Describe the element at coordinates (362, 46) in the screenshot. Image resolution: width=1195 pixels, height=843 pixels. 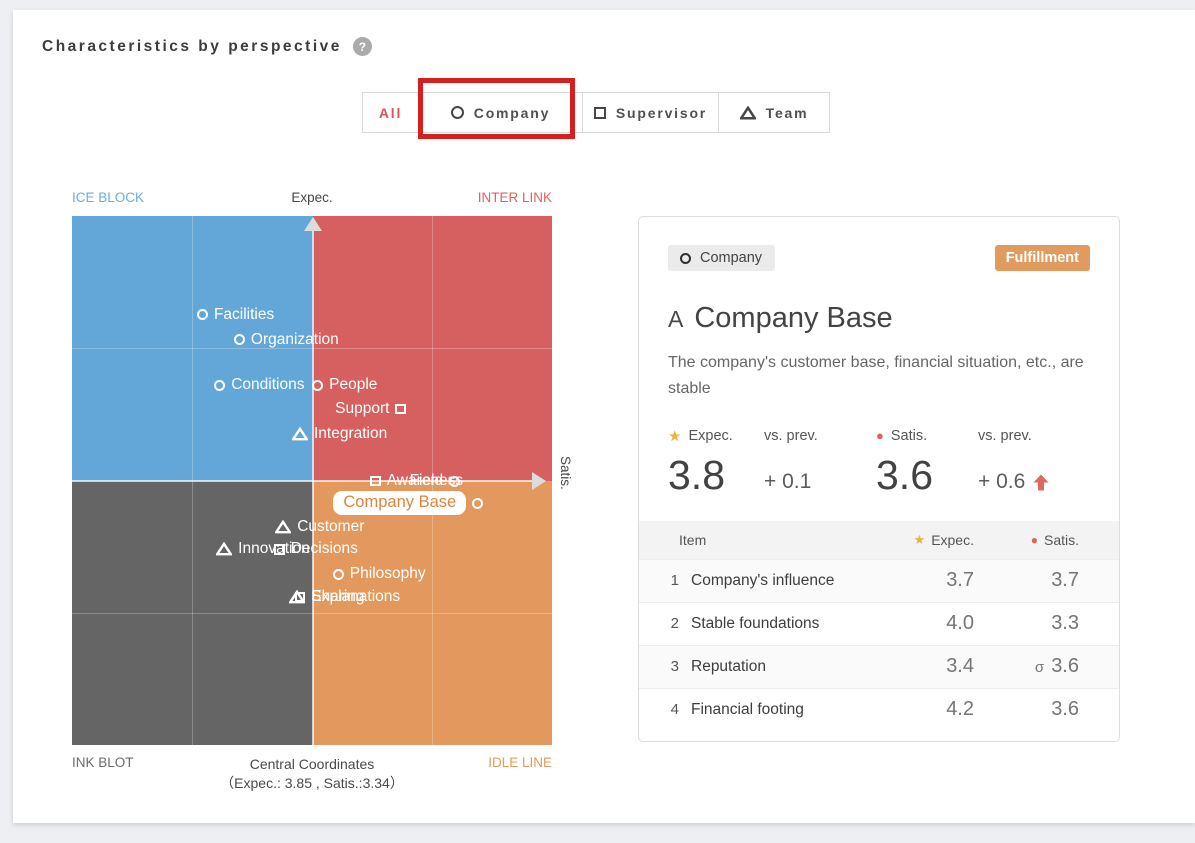
I see `help-icon: ?` at that location.